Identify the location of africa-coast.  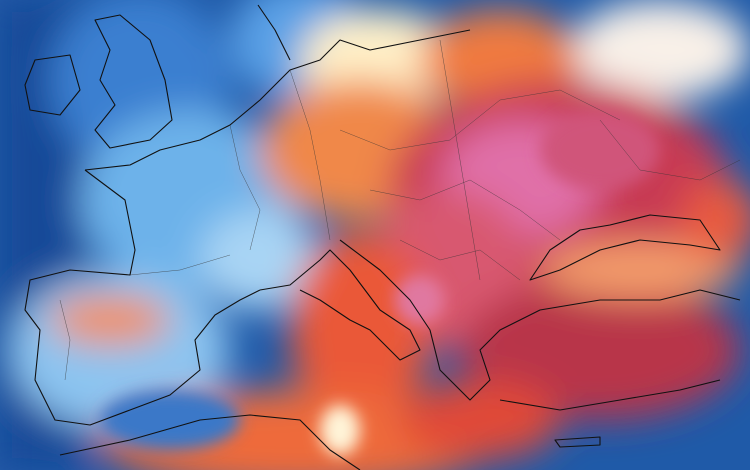
(210, 442).